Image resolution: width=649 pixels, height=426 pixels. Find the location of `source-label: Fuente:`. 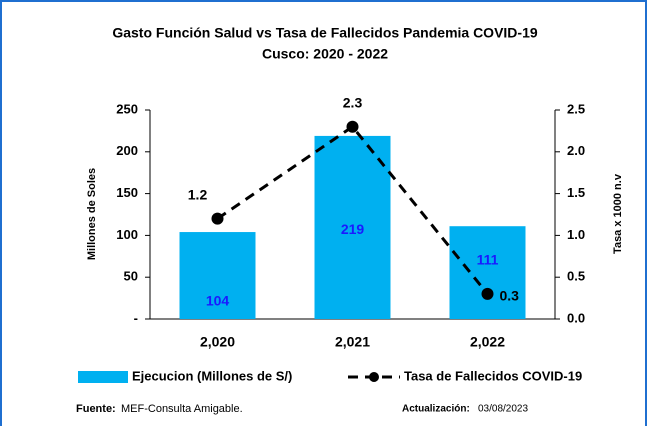

source-label: Fuente: is located at coordinates (96, 409).